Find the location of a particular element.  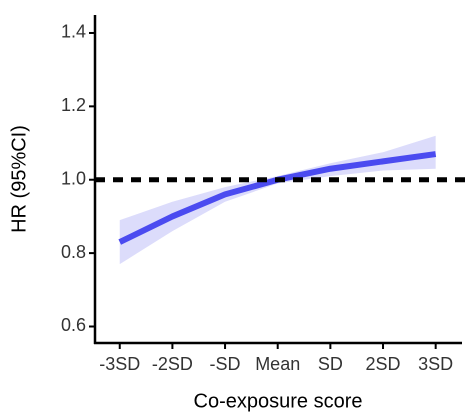

y-tick-label: 1.2 is located at coordinates (73, 105).